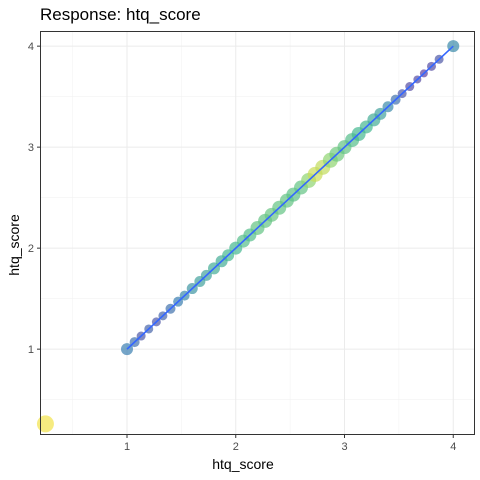  Describe the element at coordinates (31, 148) in the screenshot. I see `y-tick-label: 3` at that location.